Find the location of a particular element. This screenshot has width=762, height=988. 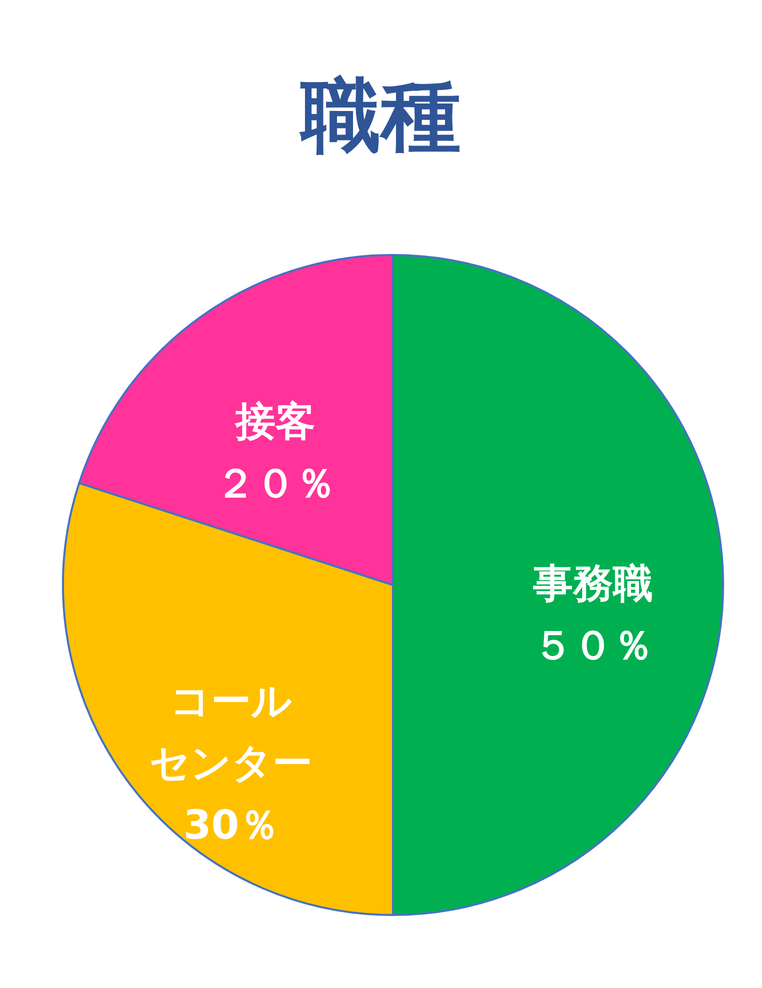

data-label: ５０％ is located at coordinates (593, 646).